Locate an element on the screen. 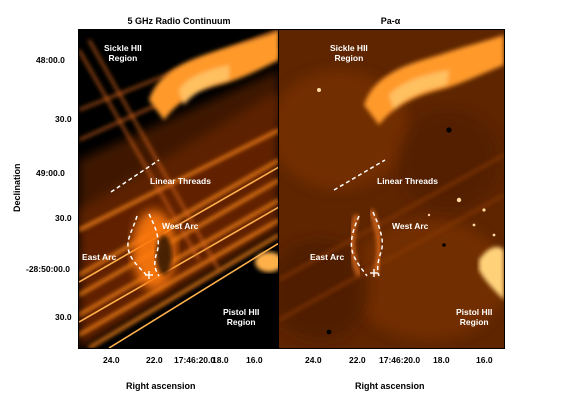  ytick-48-00: 48:00.0 is located at coordinates (50, 60).